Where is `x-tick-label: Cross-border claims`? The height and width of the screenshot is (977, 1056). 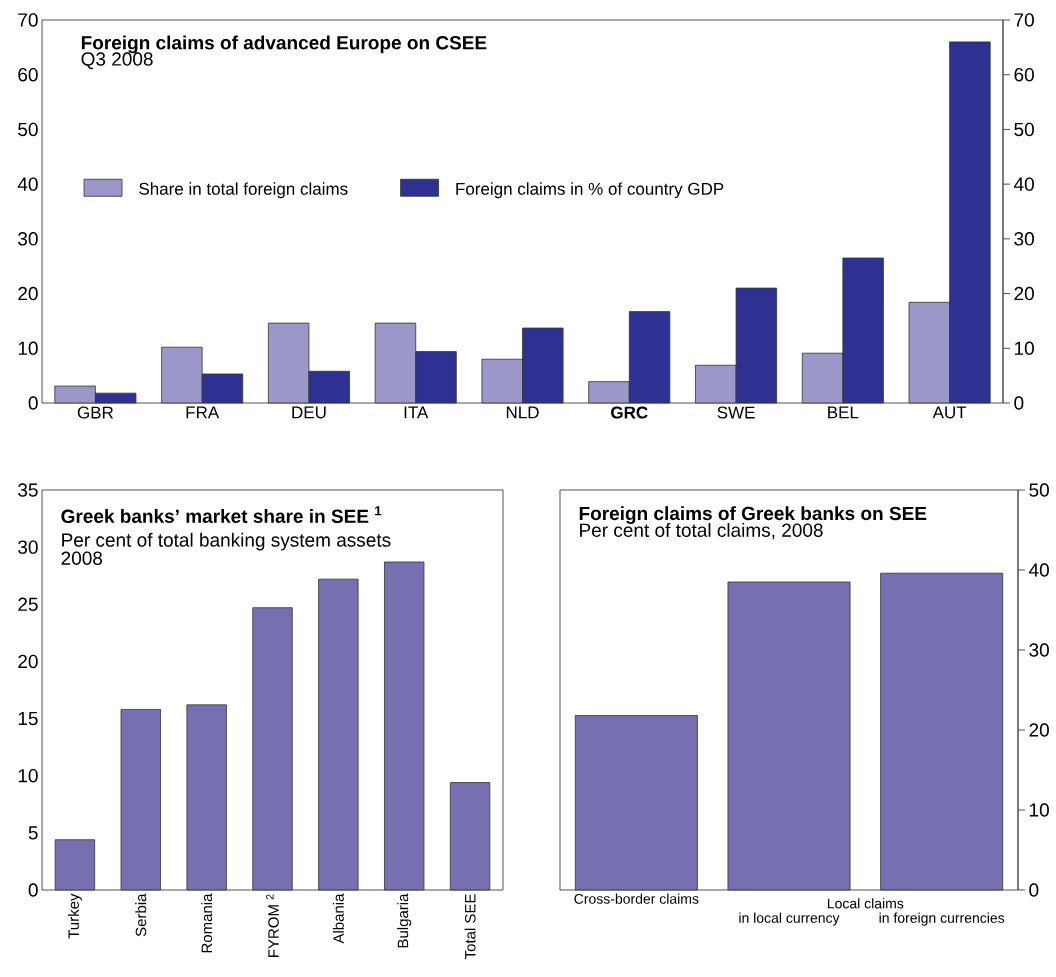 x-tick-label: Cross-border claims is located at coordinates (636, 898).